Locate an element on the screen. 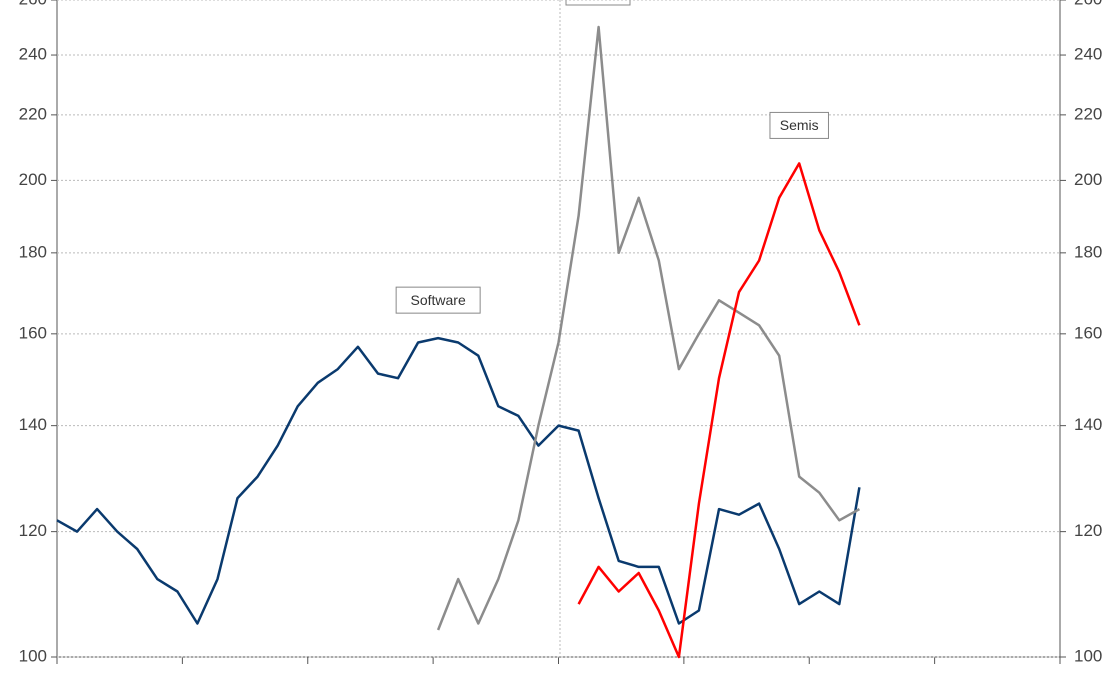 The height and width of the screenshot is (680, 1120). y2-tick-label: 260 is located at coordinates (1088, 4).